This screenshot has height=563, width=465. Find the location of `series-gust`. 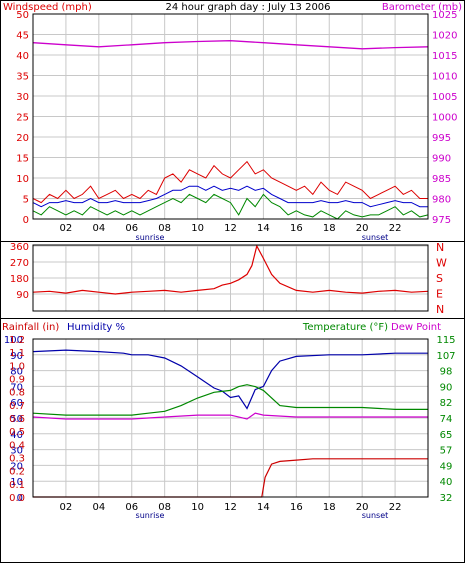

series-gust is located at coordinates (230, 182).